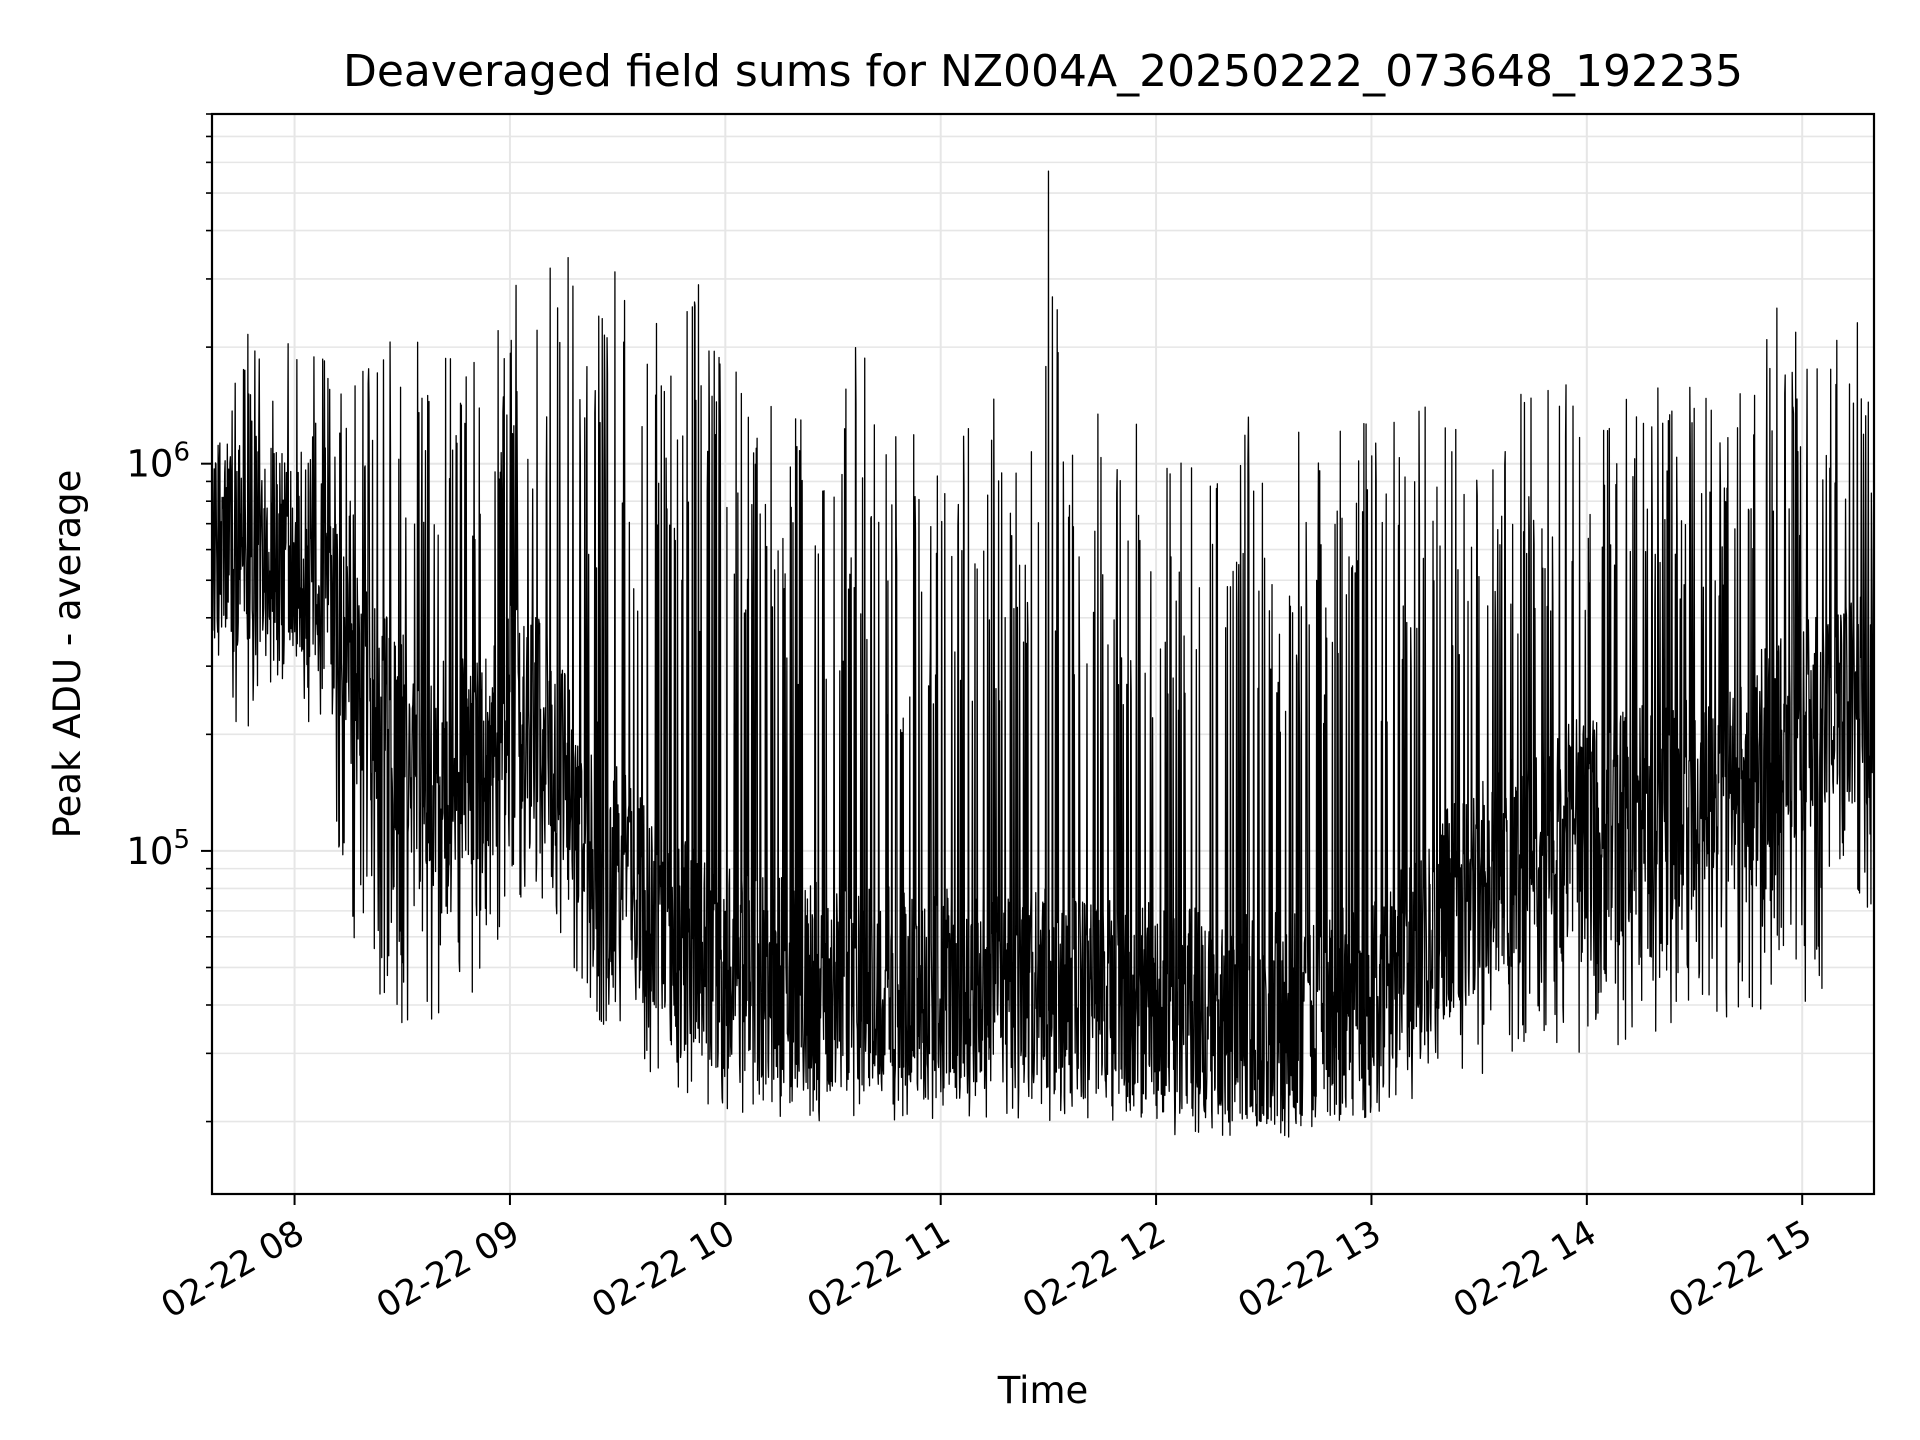  I want to click on y-axis-label: Peak ADU - average, so click(67, 654).